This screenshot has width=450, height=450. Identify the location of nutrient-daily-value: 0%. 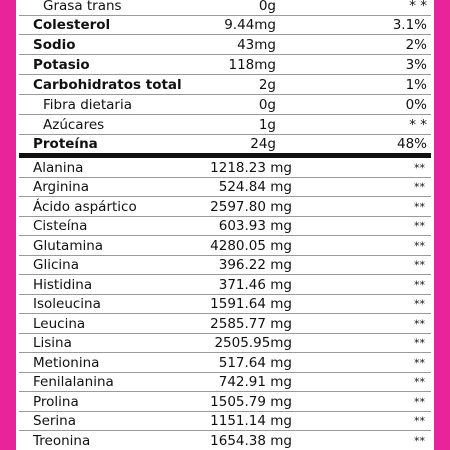
(416, 104).